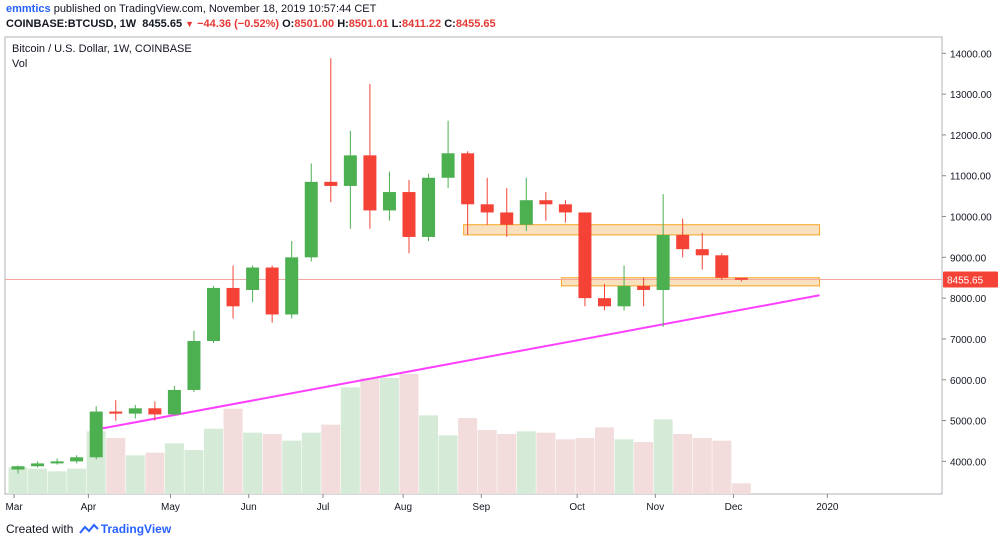 This screenshot has width=1000, height=543. Describe the element at coordinates (28, 9) in the screenshot. I see `author-link: emmtics` at that location.